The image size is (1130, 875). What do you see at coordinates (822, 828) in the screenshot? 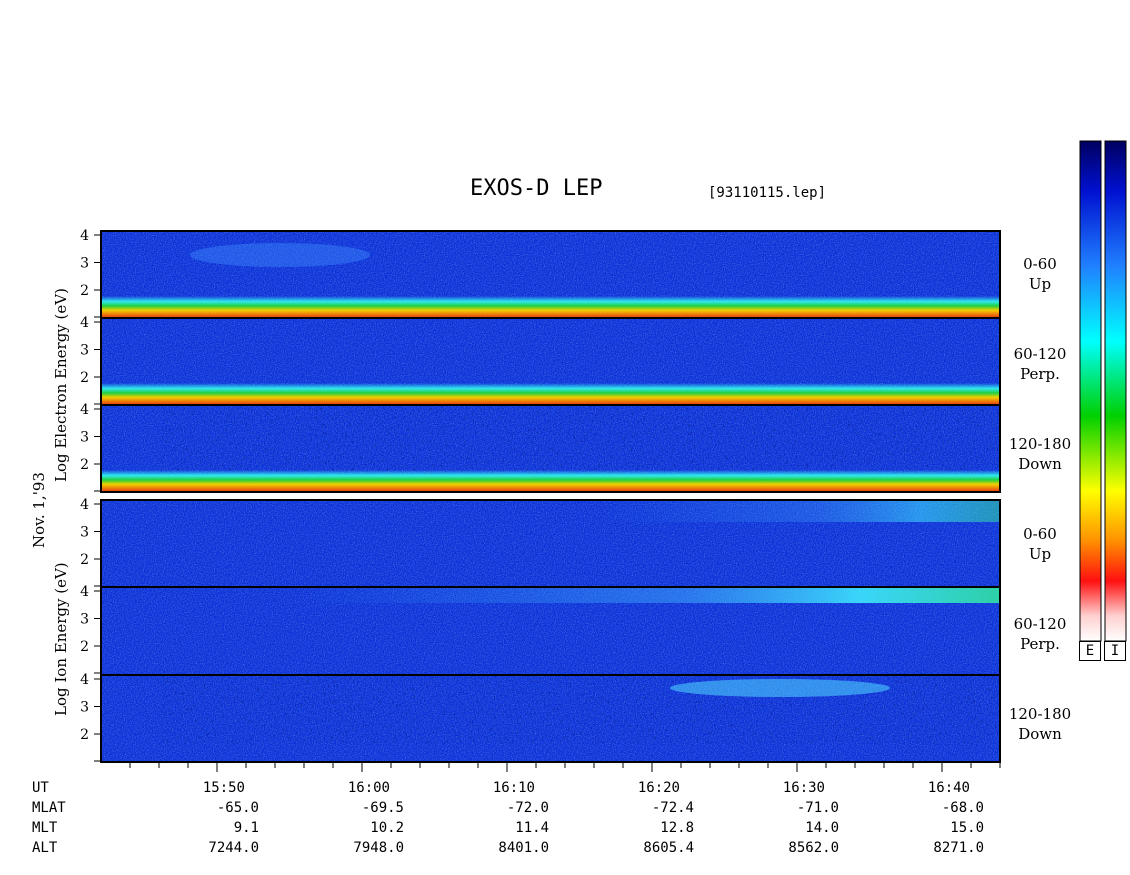
I see `footer-value-mlt: 14.0` at bounding box center [822, 828].